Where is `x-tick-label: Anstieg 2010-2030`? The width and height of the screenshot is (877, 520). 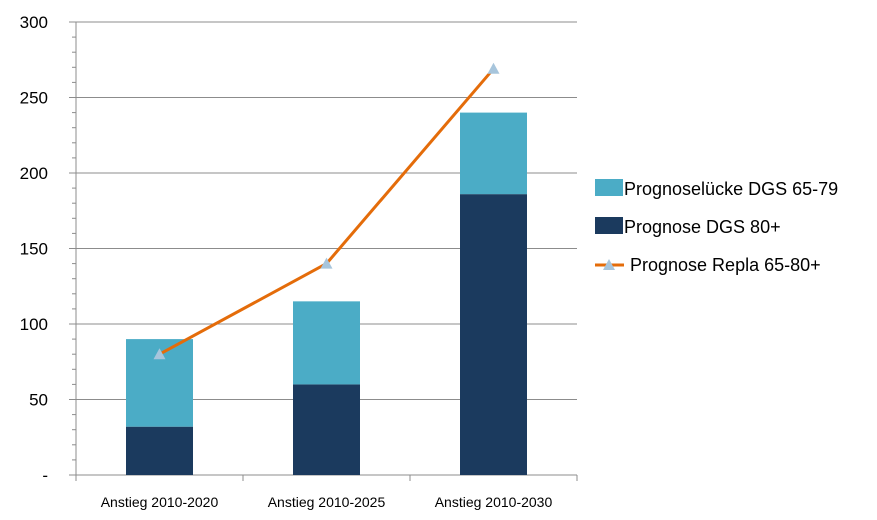 x-tick-label: Anstieg 2010-2030 is located at coordinates (494, 502).